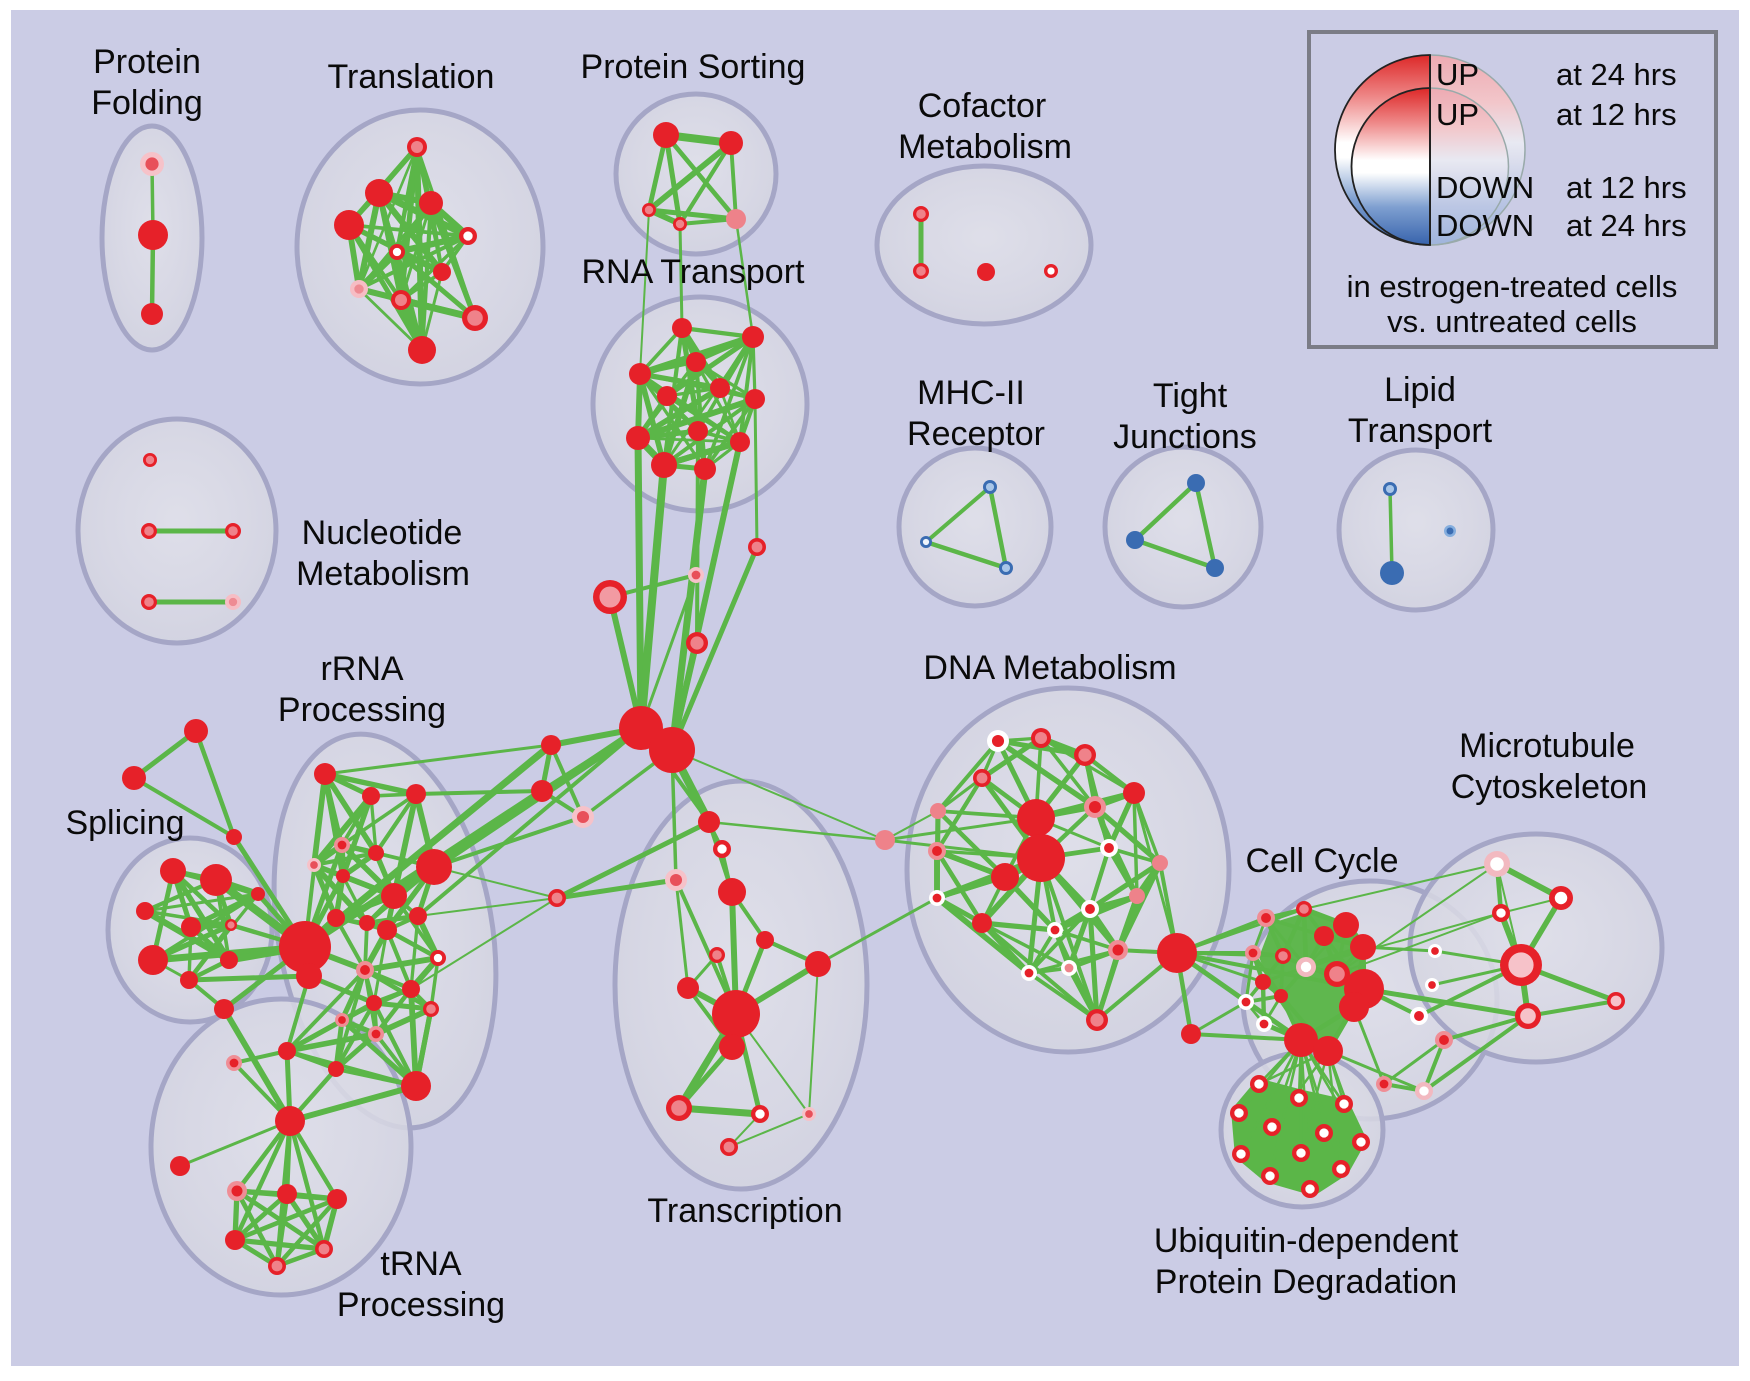 This screenshot has height=1381, width=1750. What do you see at coordinates (693, 67) in the screenshot?
I see `svg-text: Protein Sorting` at bounding box center [693, 67].